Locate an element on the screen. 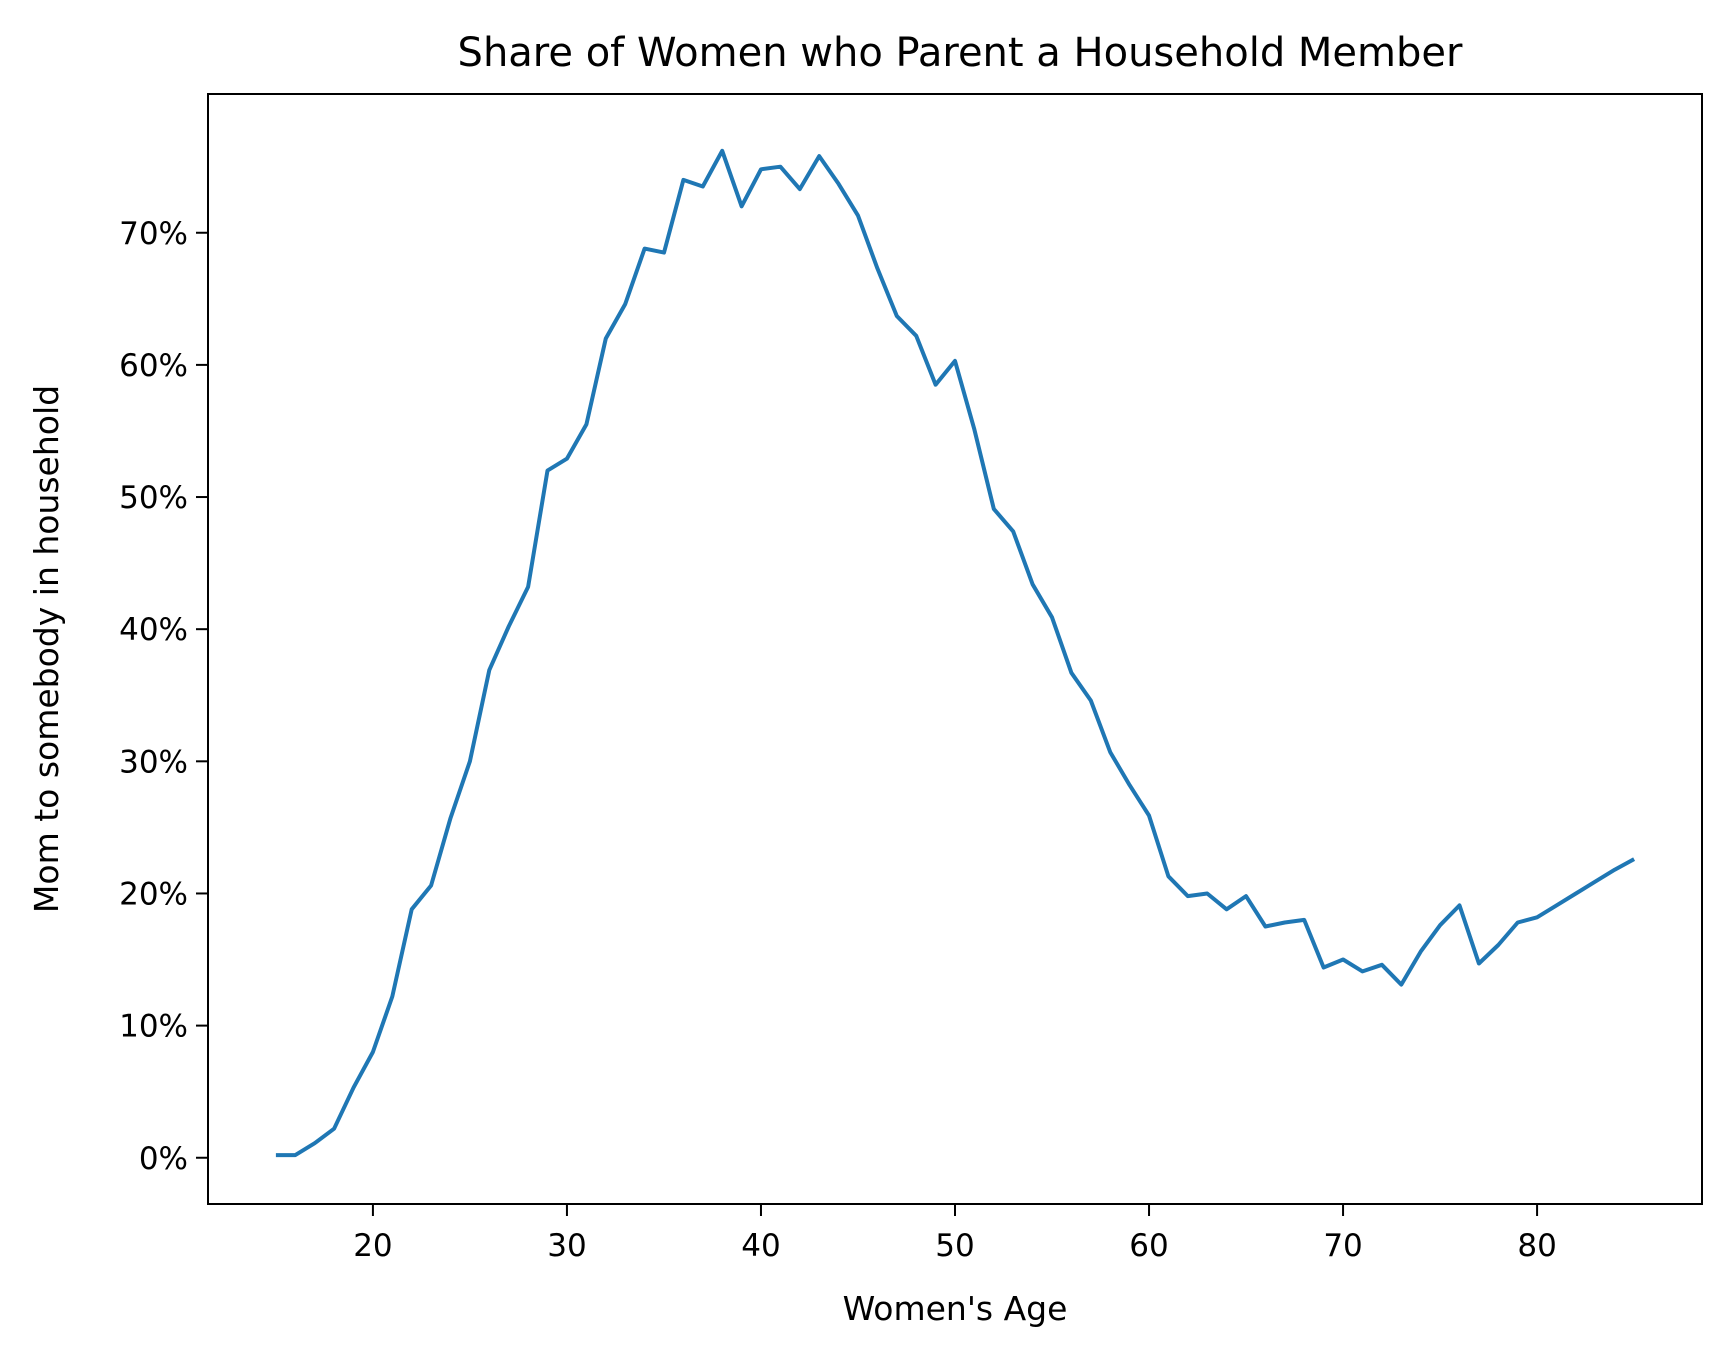 This screenshot has height=1357, width=1726. x-tick-label: 60 is located at coordinates (1148, 1246).